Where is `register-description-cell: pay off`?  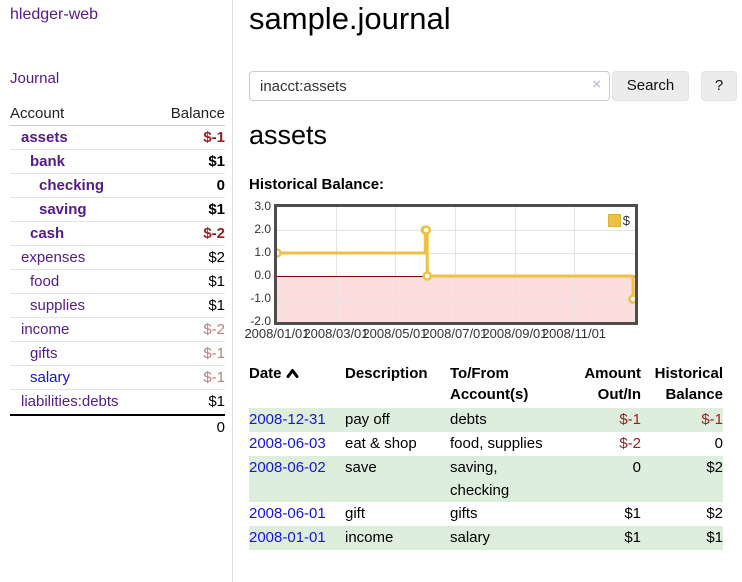 register-description-cell: pay off is located at coordinates (367, 419).